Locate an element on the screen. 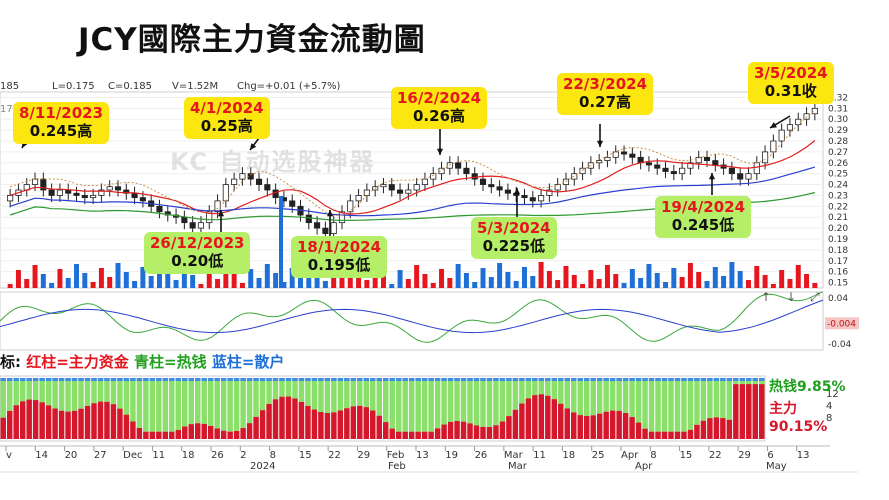 Image resolution: width=889 pixels, height=500 pixels. price-tick-label: 0.30 is located at coordinates (838, 120).